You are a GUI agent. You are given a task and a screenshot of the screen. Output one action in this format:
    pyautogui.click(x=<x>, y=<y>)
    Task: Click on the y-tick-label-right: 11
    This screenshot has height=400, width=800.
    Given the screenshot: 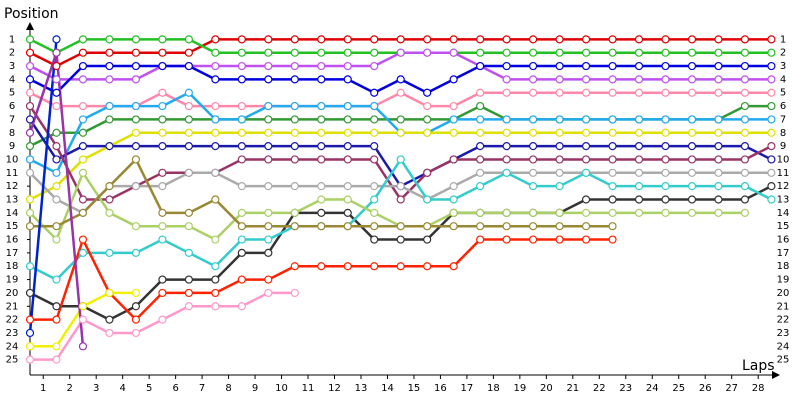 What is the action you would take?
    pyautogui.click(x=783, y=173)
    